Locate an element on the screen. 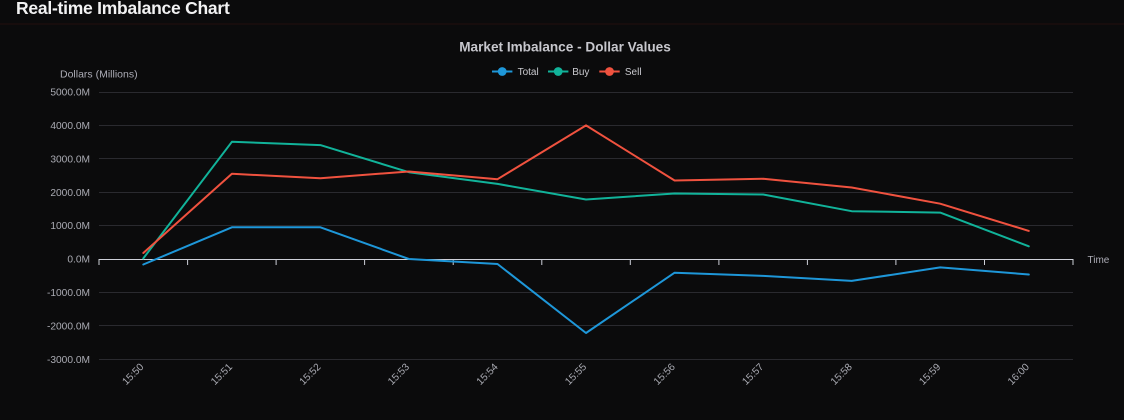 The width and height of the screenshot is (1124, 420). svg-text: Time is located at coordinates (1099, 260).